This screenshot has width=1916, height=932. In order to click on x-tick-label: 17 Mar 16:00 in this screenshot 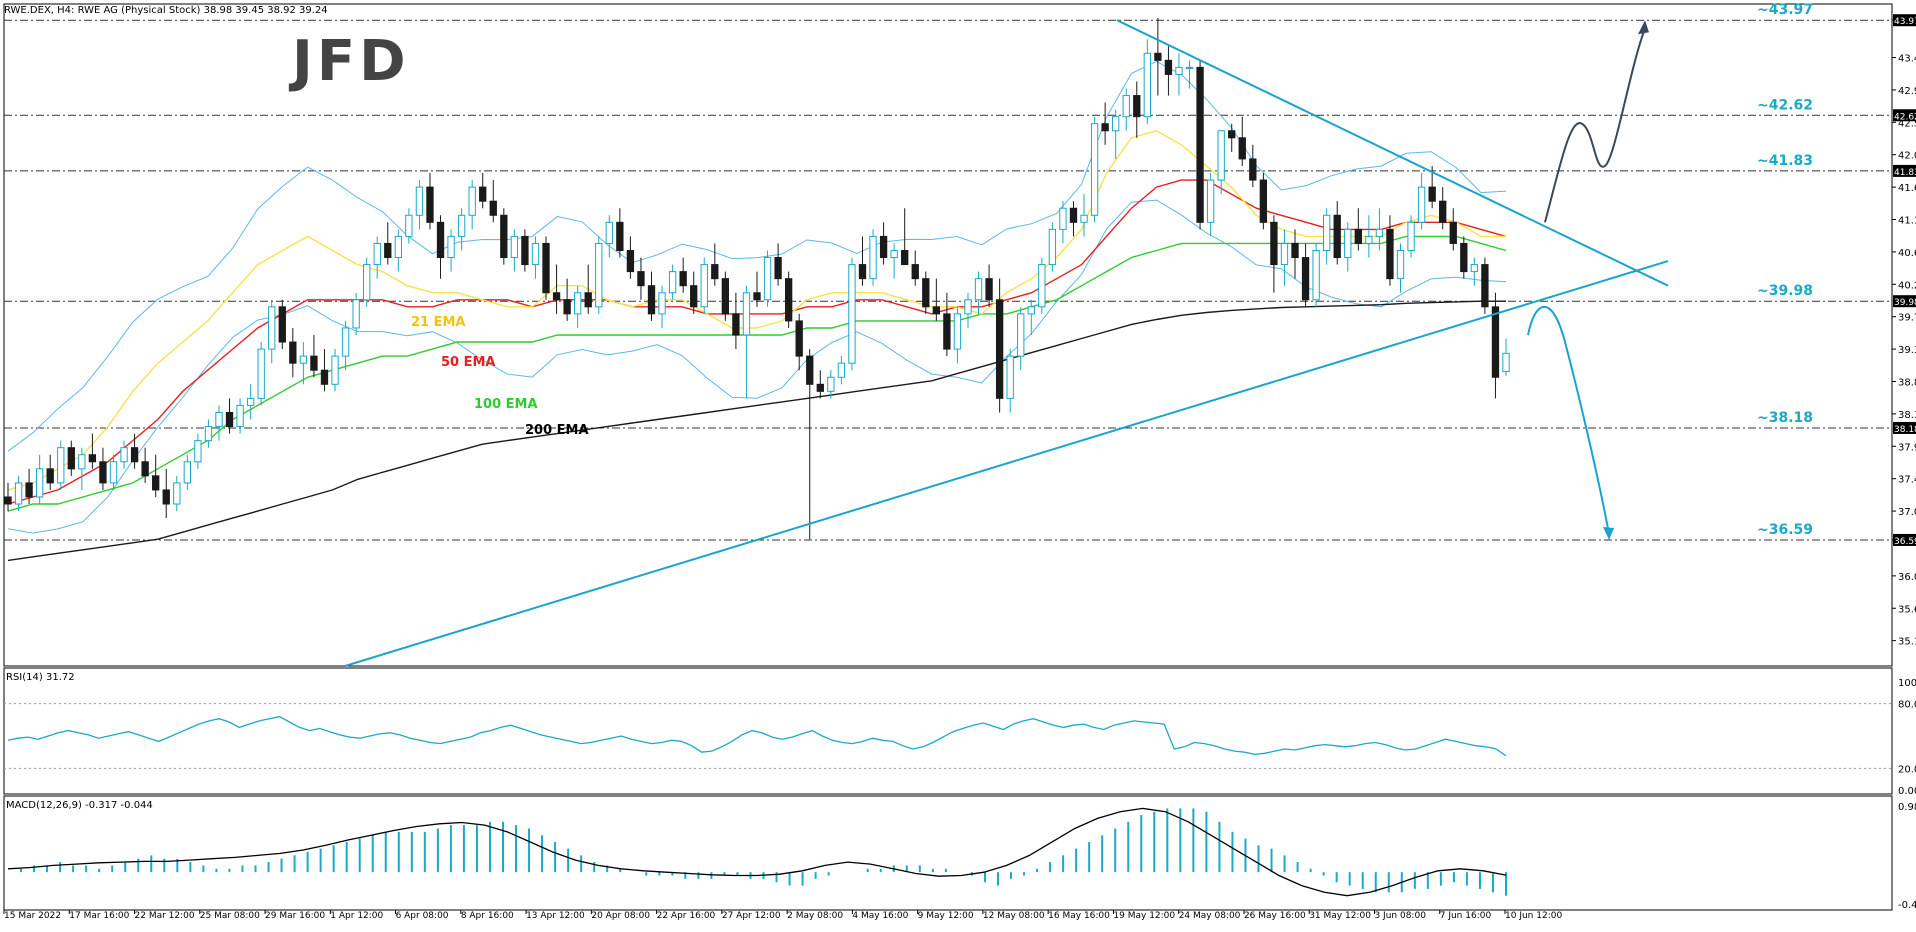, I will do `click(99, 916)`.